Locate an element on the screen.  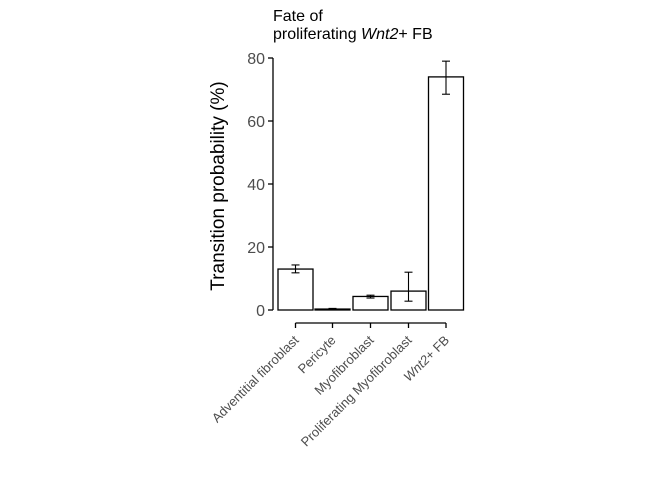
chart-title-line: Fate of is located at coordinates (298, 16).